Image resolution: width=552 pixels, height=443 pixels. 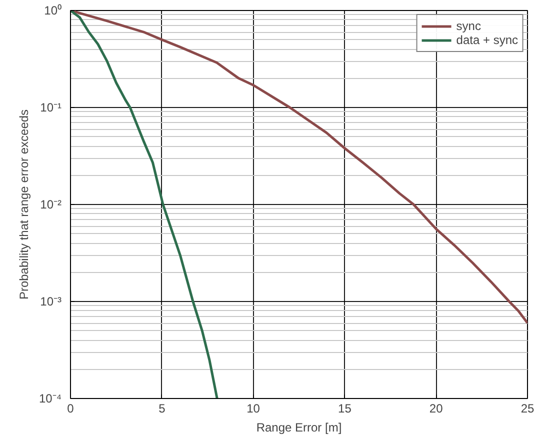 I want to click on y-tick-label: 10⁻³, so click(x=51, y=301).